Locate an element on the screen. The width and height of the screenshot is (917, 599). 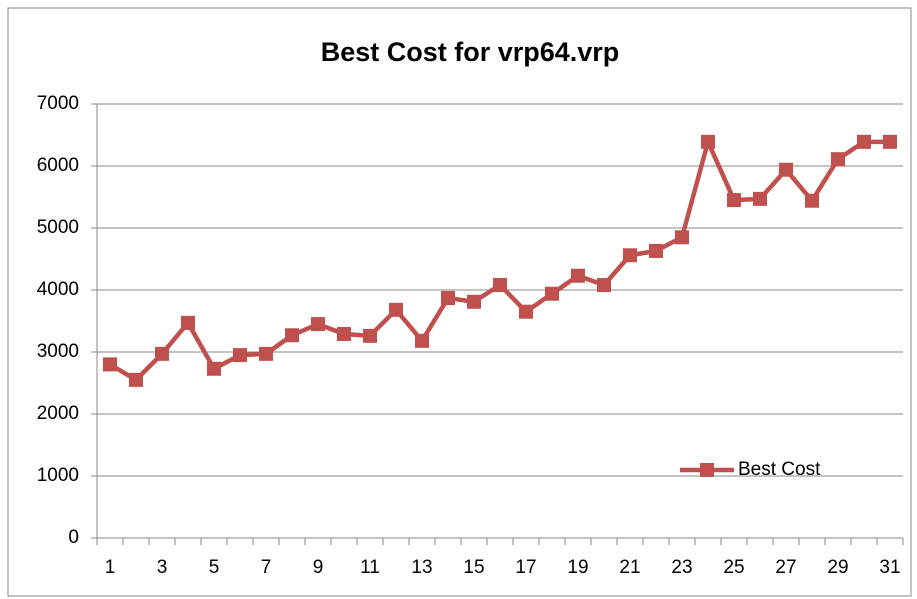
x-tick-label: 21 is located at coordinates (629, 567).